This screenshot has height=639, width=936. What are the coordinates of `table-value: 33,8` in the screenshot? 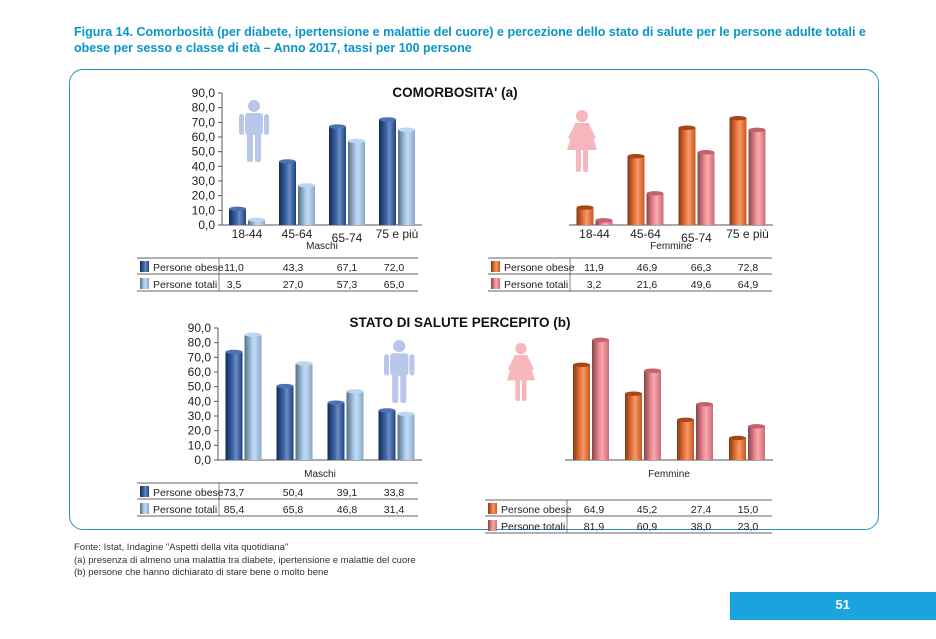 It's located at (394, 493).